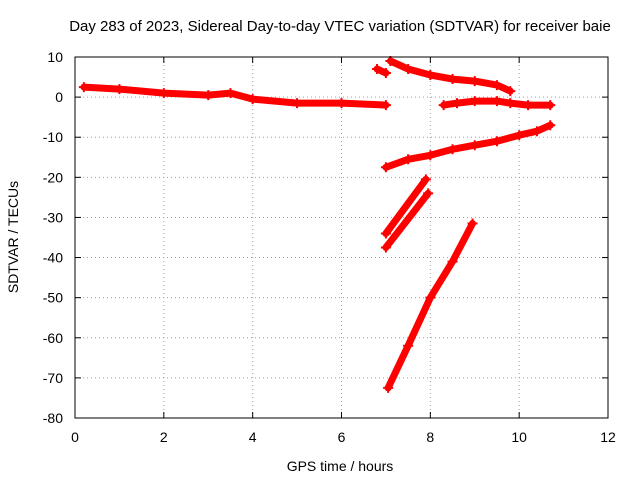 This screenshot has height=480, width=640. I want to click on y-tick-label: -60, so click(53, 338).